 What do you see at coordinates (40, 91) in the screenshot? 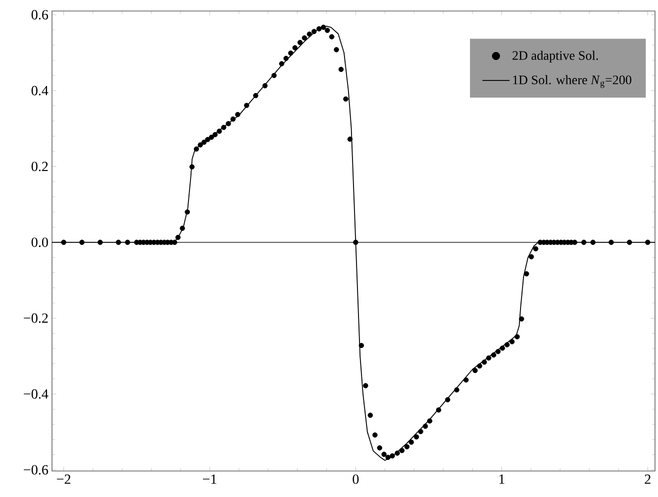
I see `y-tick-label: 0.4` at bounding box center [40, 91].